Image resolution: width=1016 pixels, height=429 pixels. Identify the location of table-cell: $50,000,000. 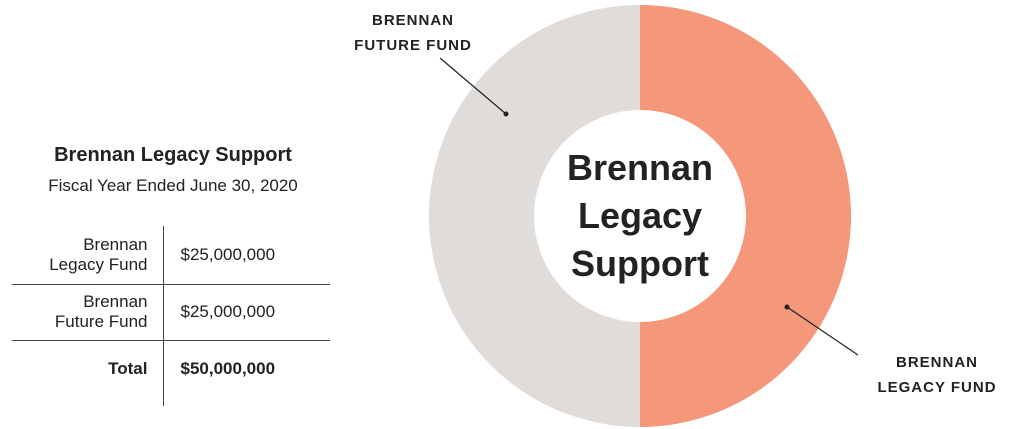
(228, 369).